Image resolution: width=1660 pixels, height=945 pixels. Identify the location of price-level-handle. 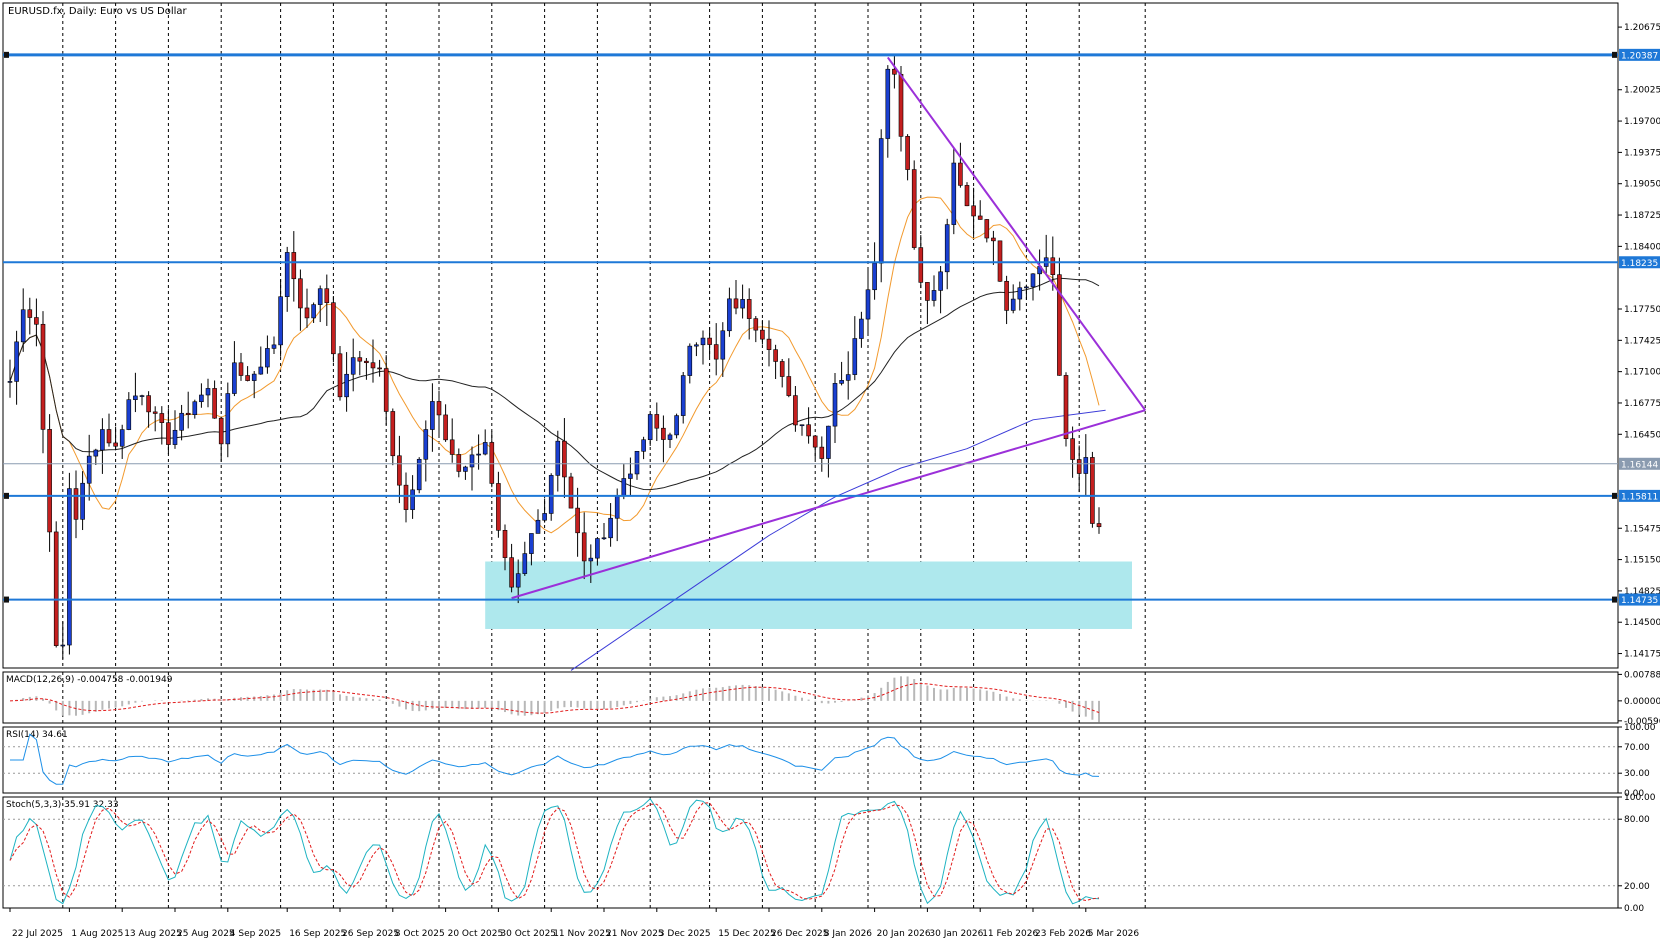
(6, 599).